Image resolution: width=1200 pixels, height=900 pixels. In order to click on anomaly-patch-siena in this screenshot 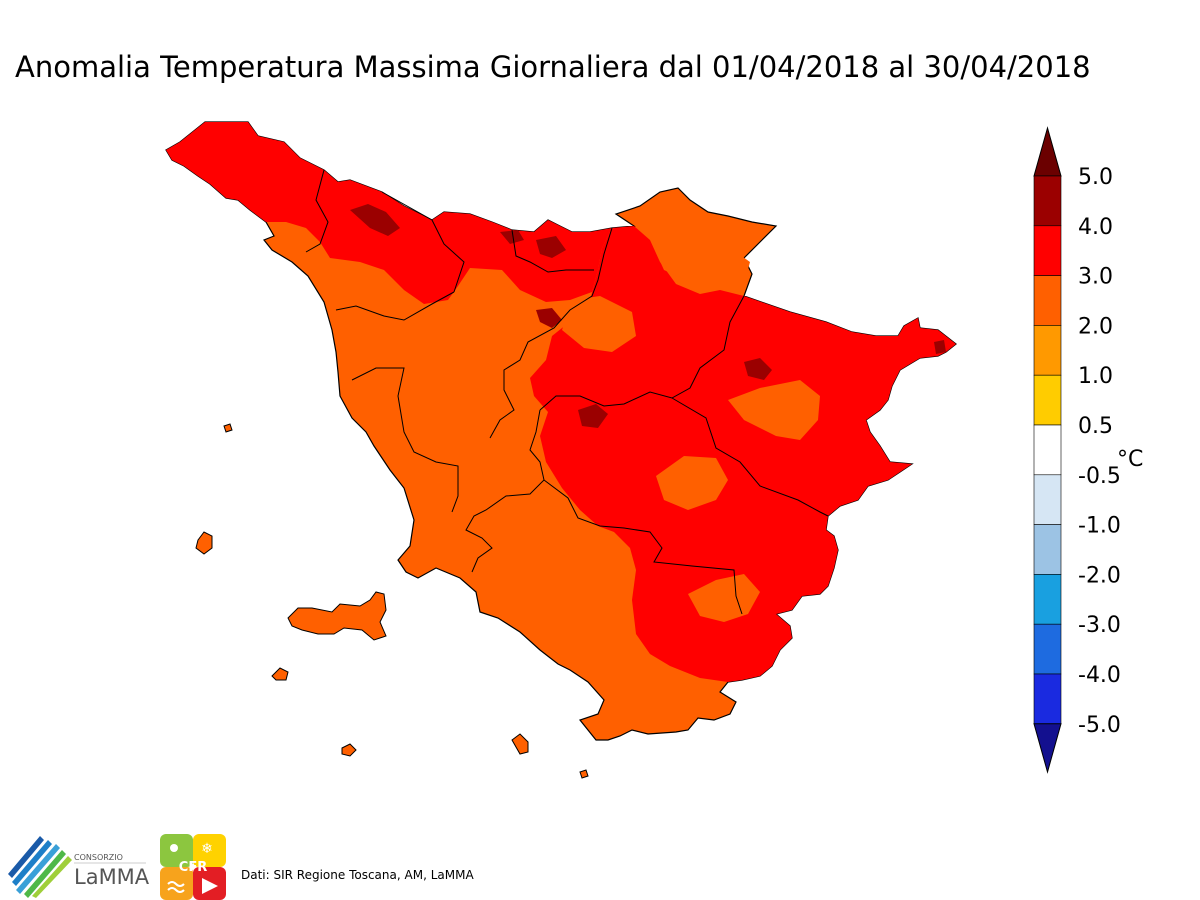, I will do `click(692, 483)`.